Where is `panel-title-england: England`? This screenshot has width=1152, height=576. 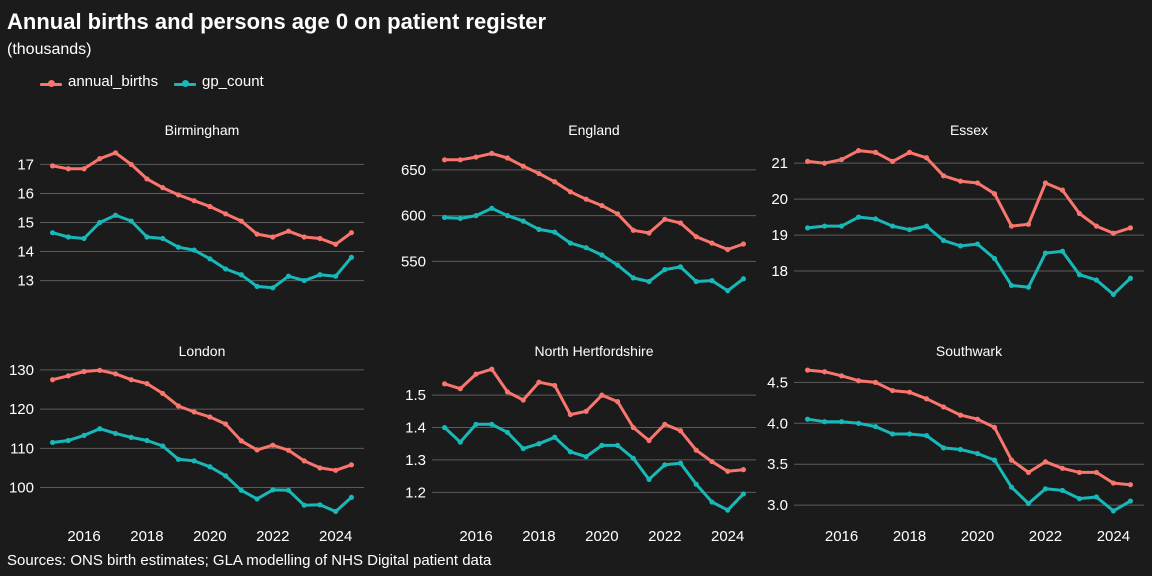 panel-title-england: England is located at coordinates (593, 130).